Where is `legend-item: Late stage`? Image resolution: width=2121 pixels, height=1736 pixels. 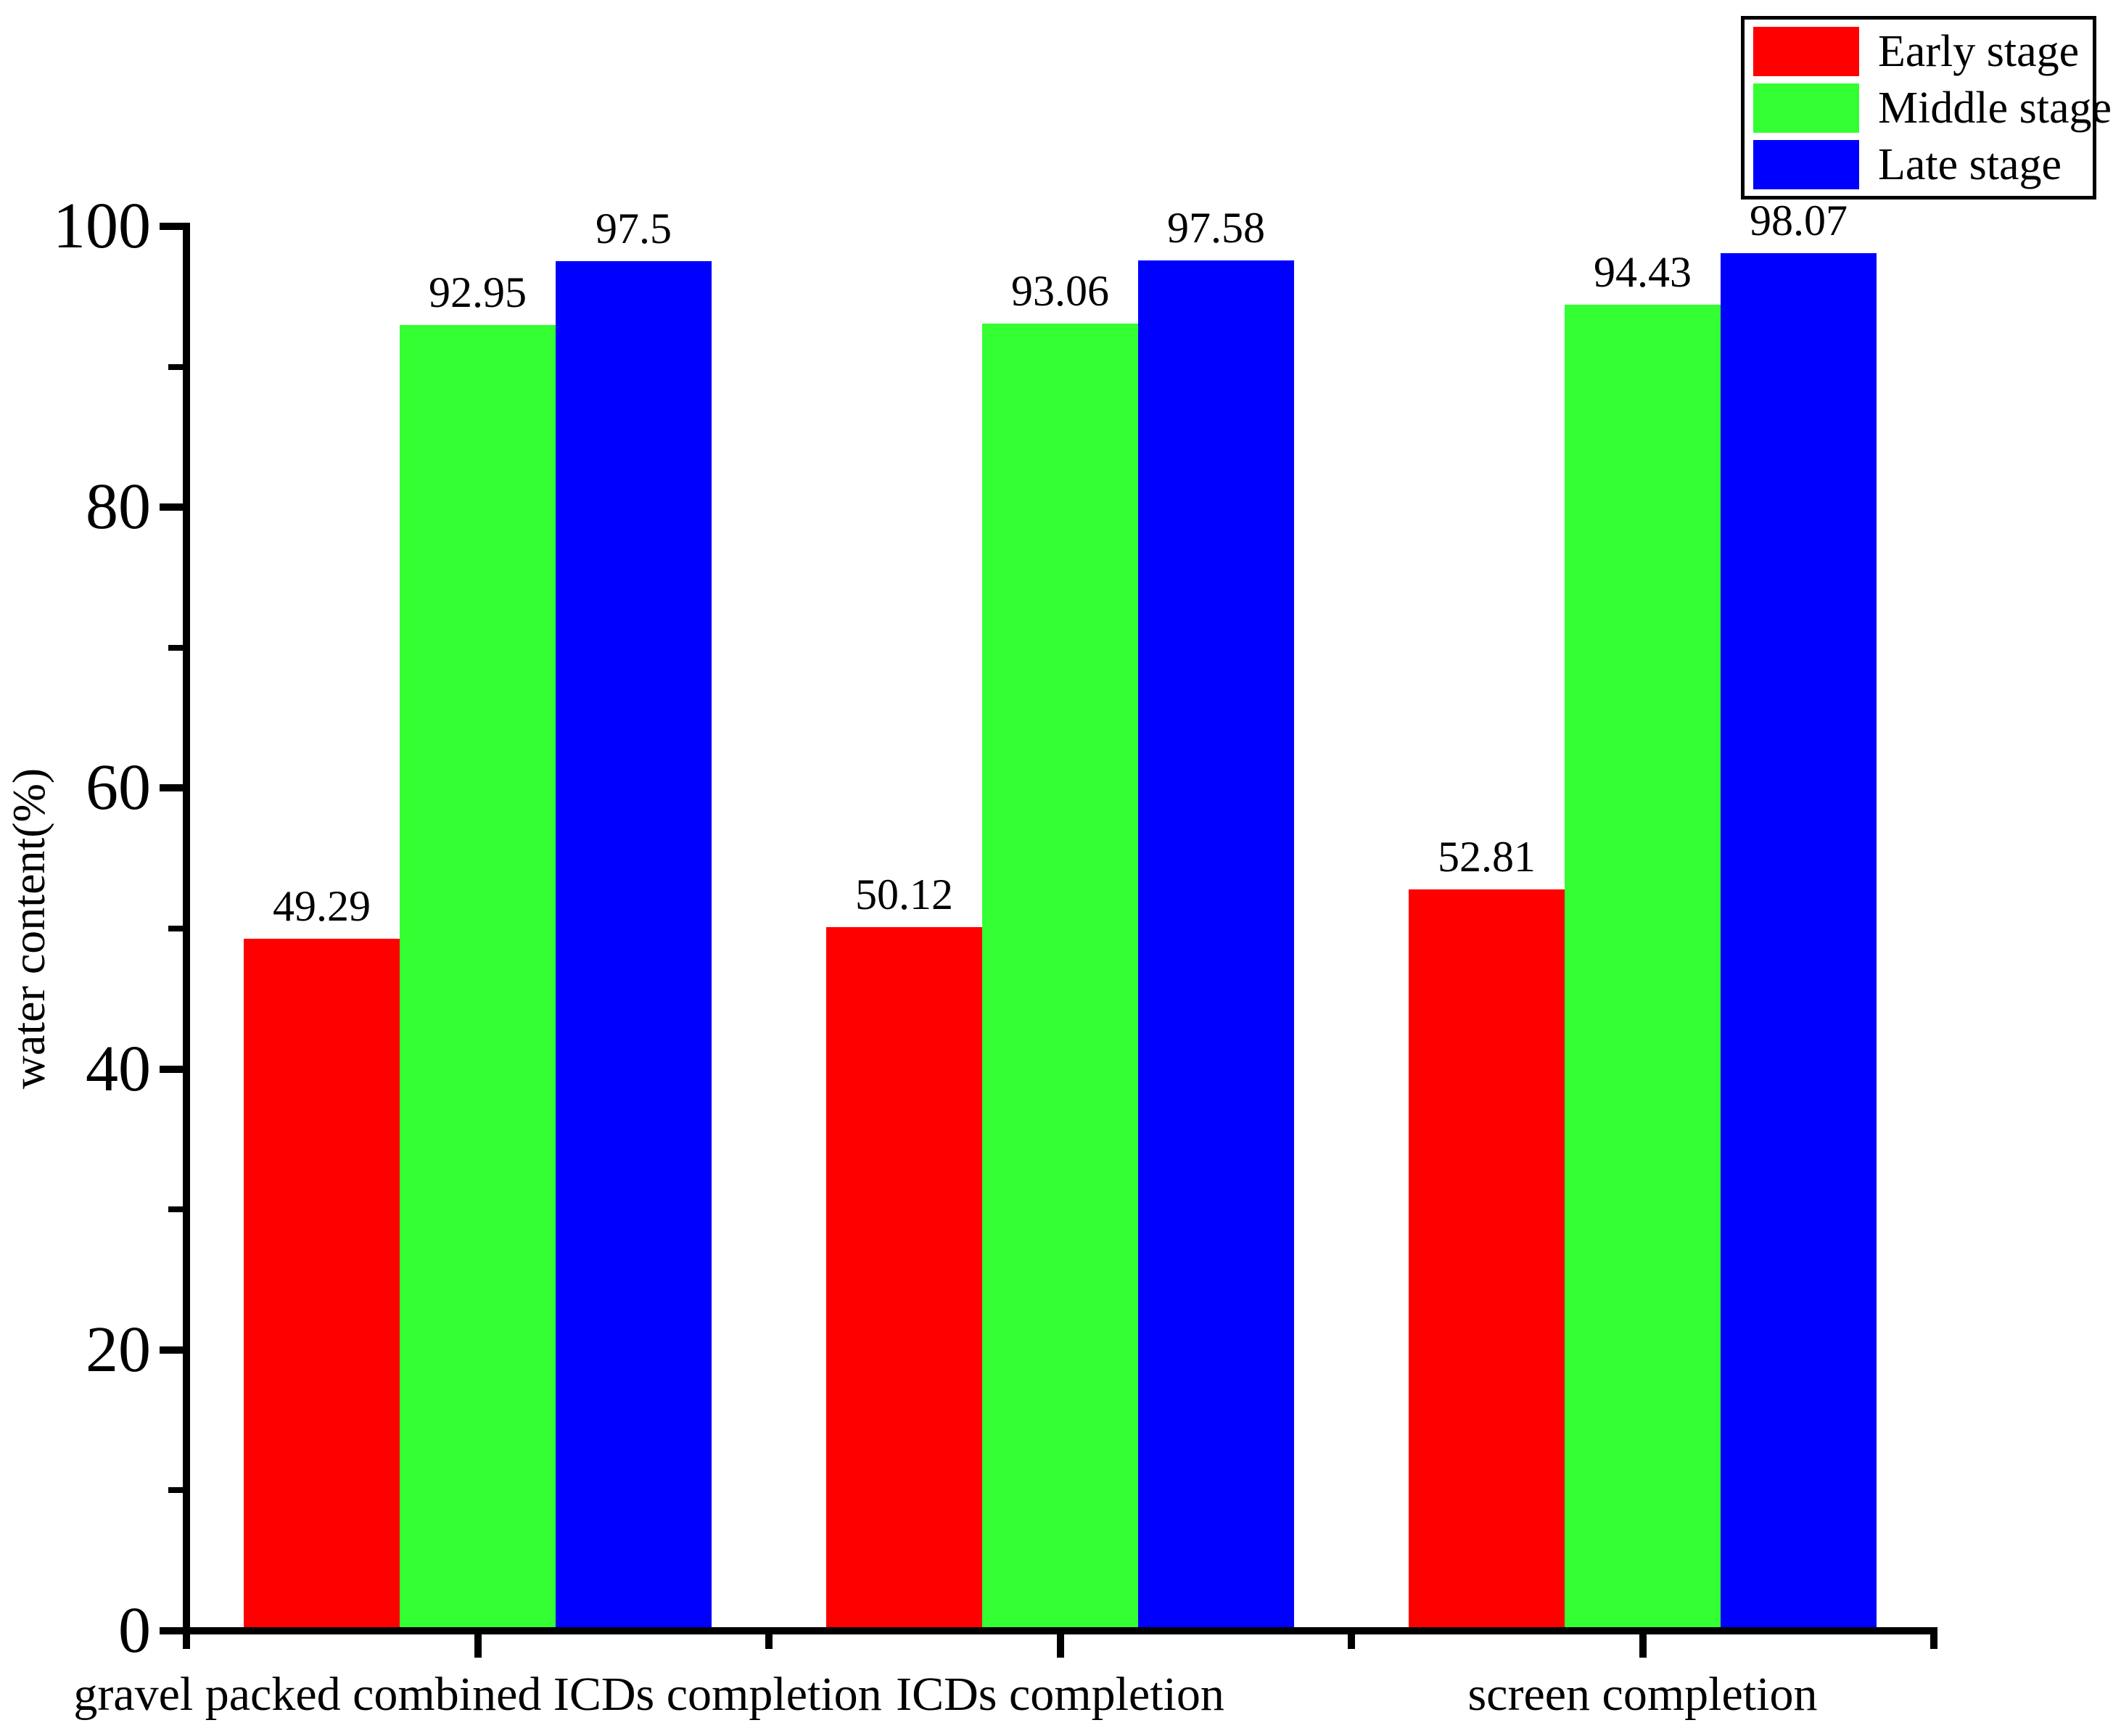 legend-item: Late stage is located at coordinates (1918, 165).